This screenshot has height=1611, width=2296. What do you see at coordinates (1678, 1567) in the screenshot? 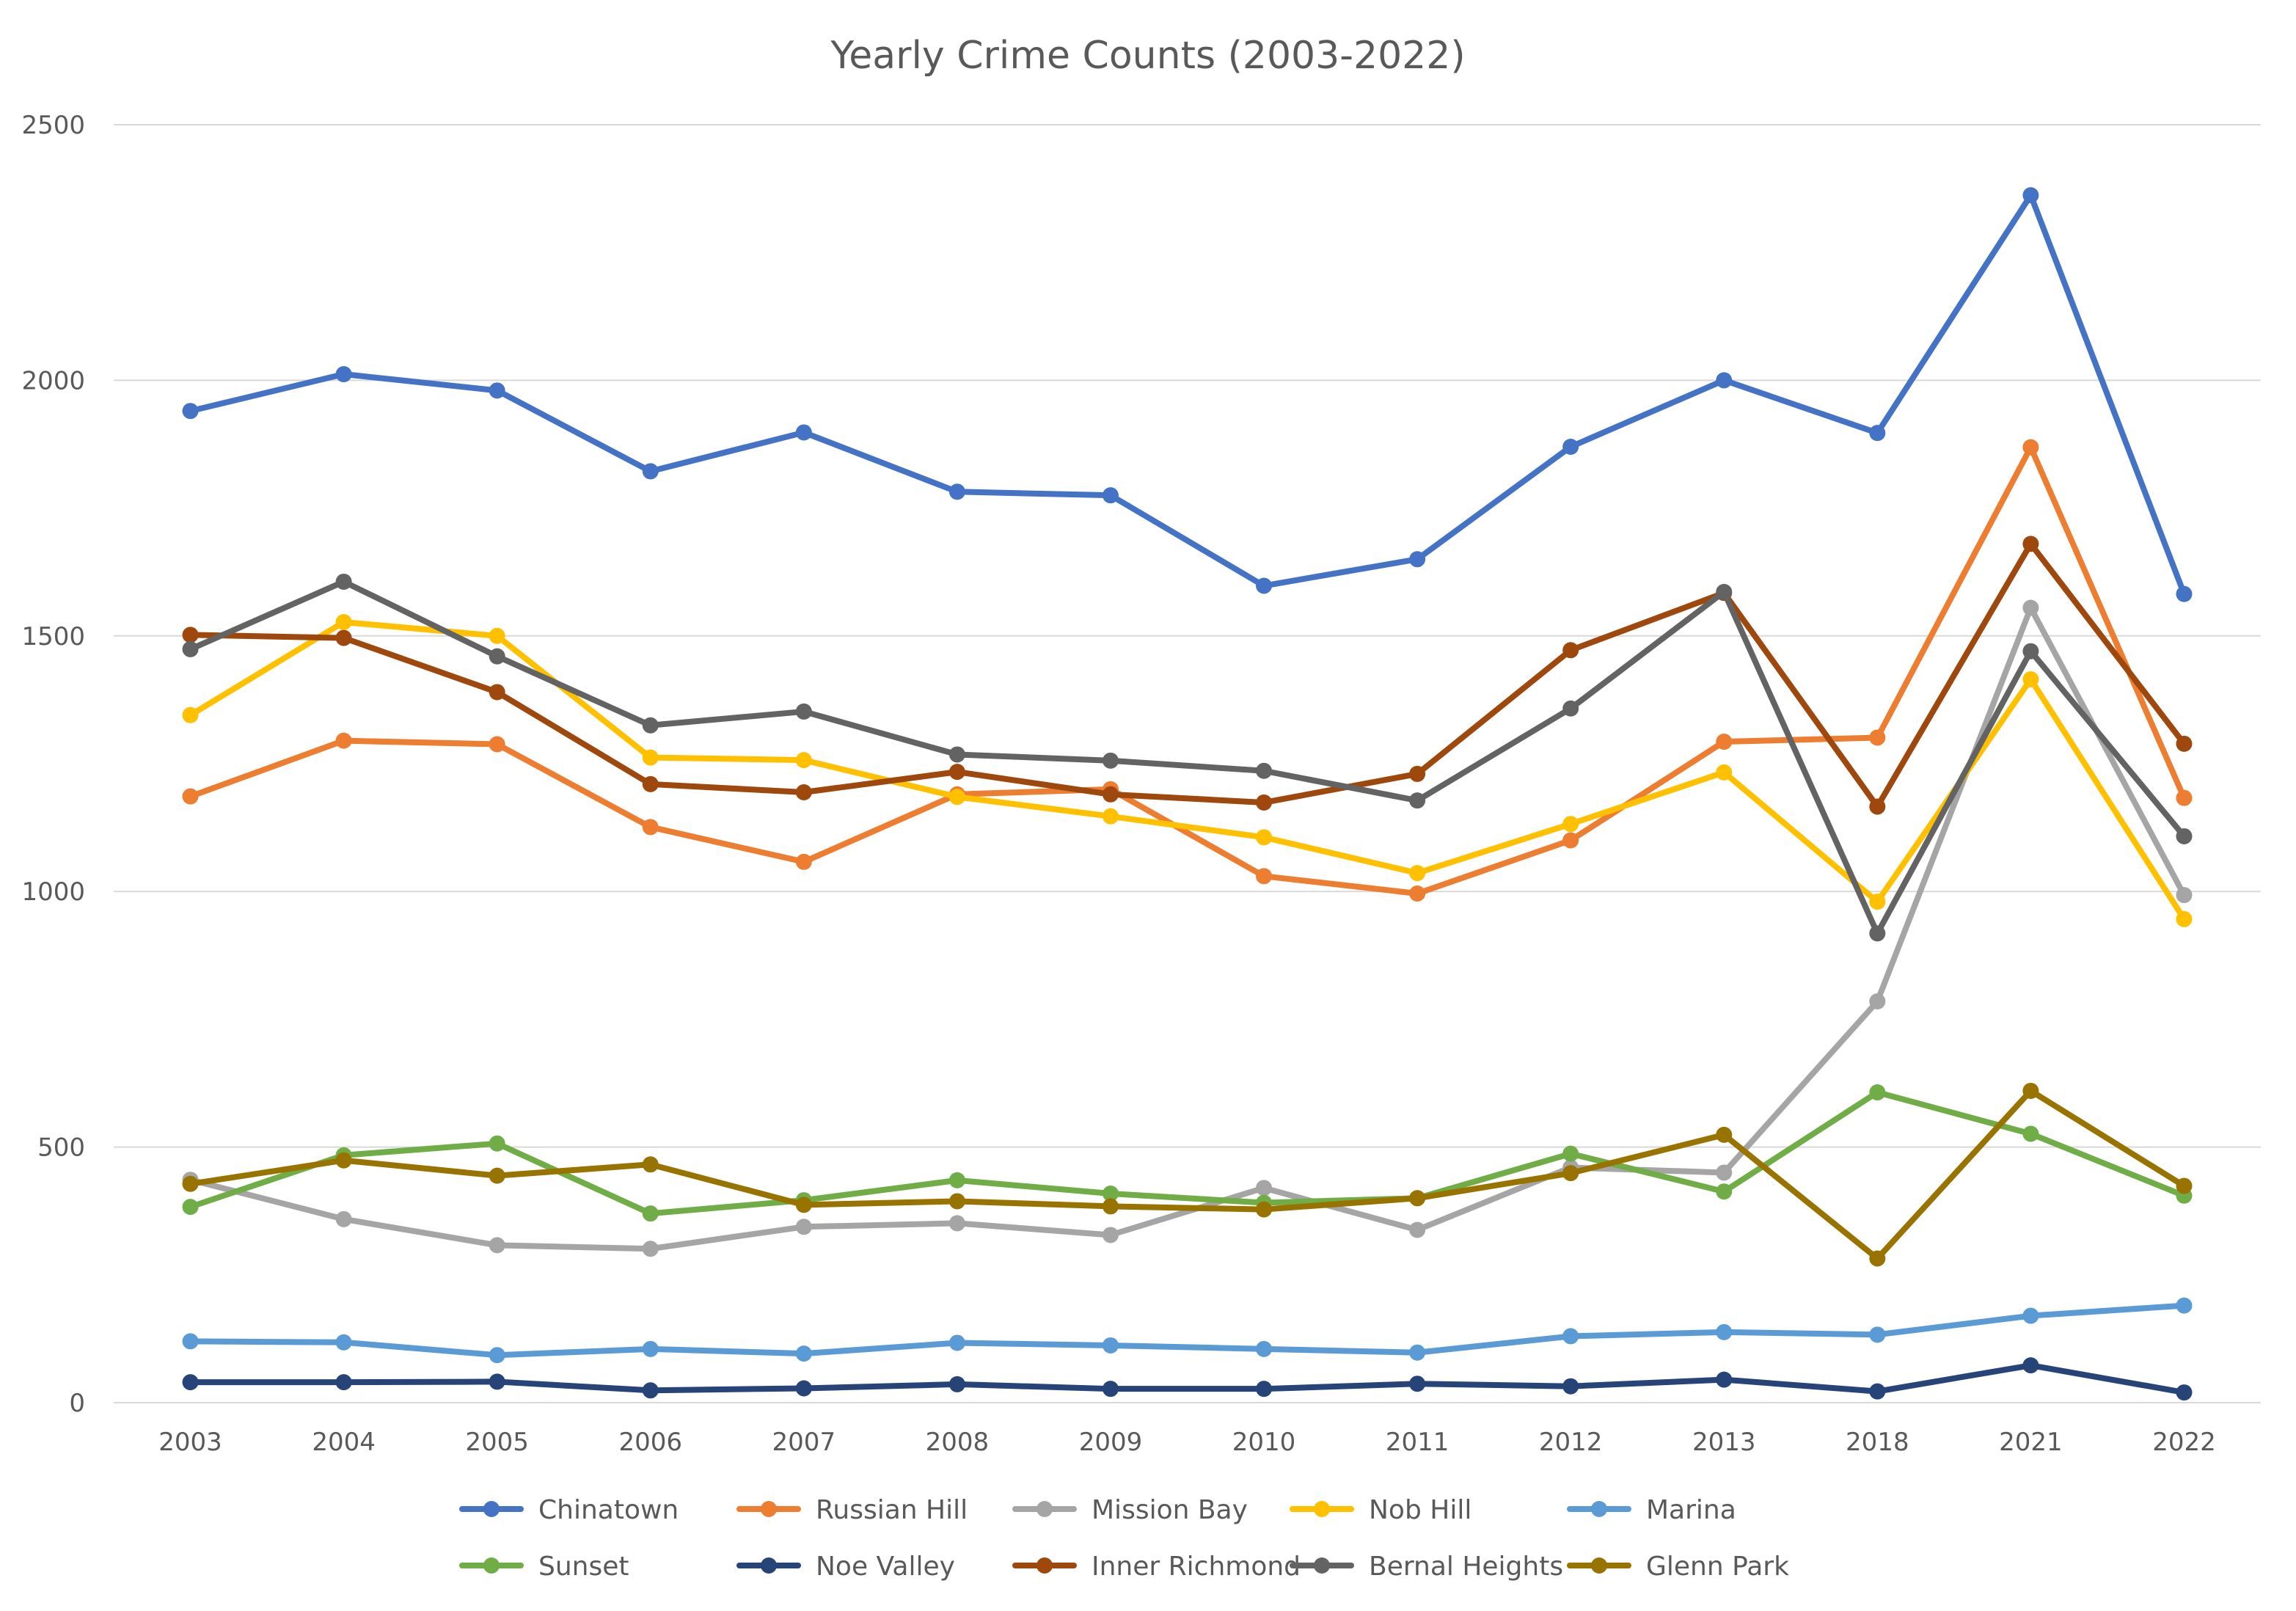
I see `legend-item-glenn-park: Glenn Park` at bounding box center [1678, 1567].